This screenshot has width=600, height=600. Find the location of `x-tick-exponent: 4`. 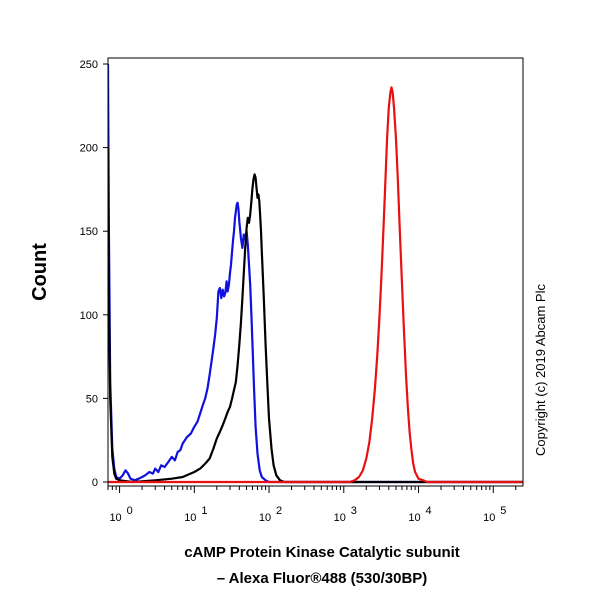

x-tick-exponent: 4 is located at coordinates (429, 511).